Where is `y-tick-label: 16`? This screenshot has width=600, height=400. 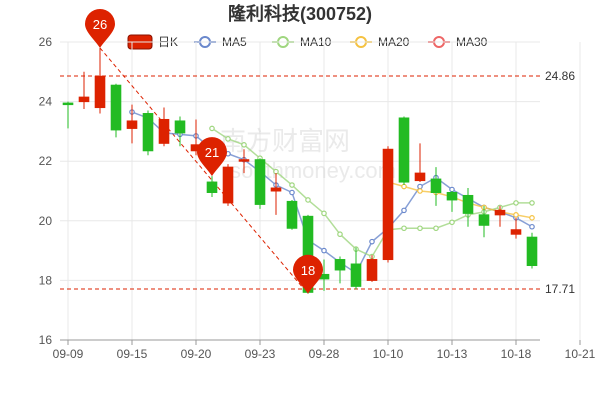 y-tick-label: 16 is located at coordinates (46, 340).